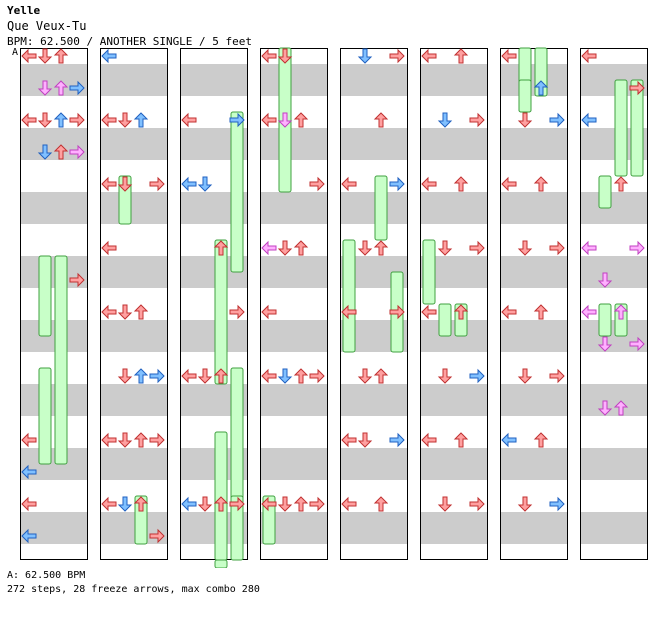  I want to click on bpm-footer: A: 62.500 BPM, so click(46, 575).